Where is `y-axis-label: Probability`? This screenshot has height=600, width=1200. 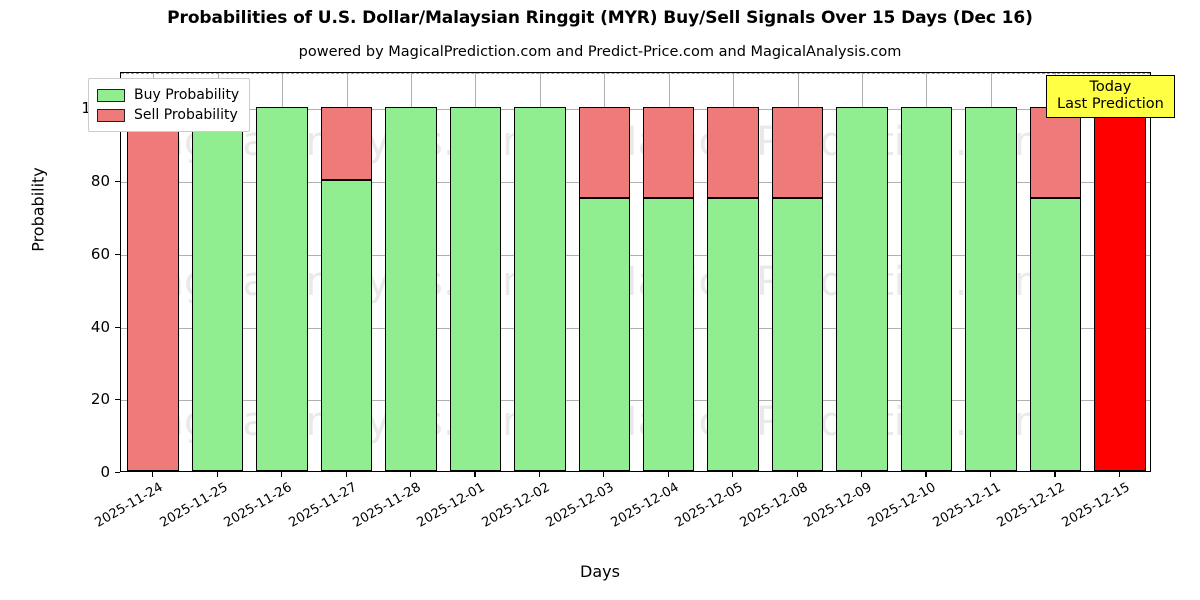 y-axis-label: Probability is located at coordinates (38, 209).